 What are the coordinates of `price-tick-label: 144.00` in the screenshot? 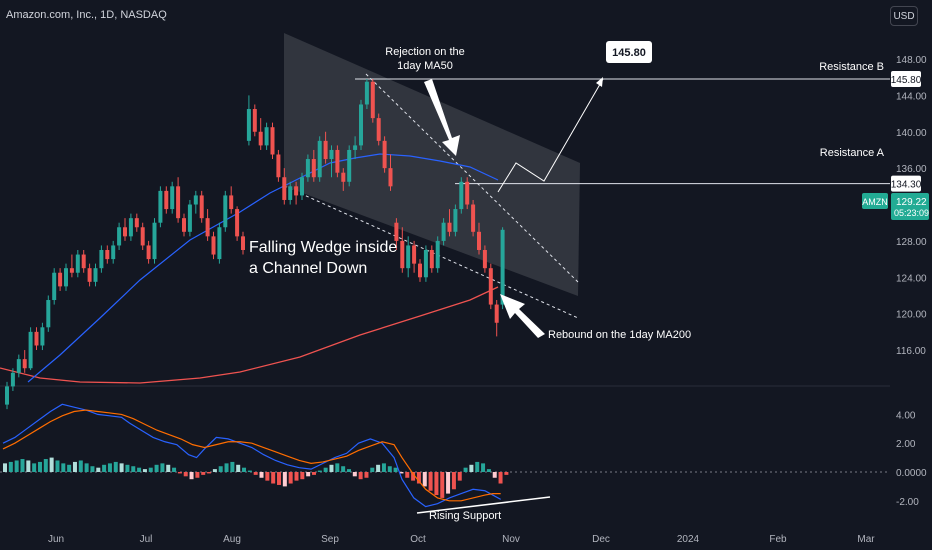 It's located at (911, 96).